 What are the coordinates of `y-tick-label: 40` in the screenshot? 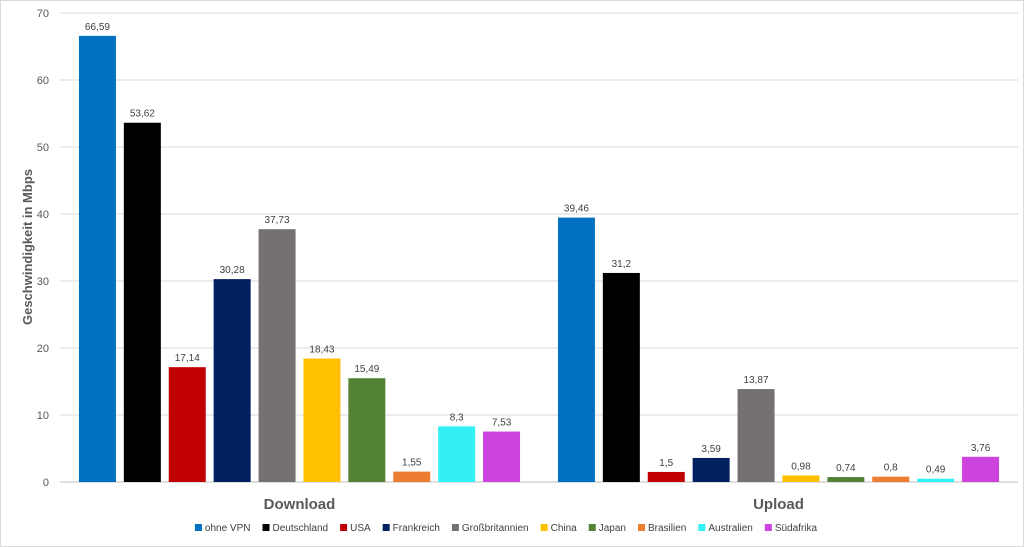 It's located at (43, 215).